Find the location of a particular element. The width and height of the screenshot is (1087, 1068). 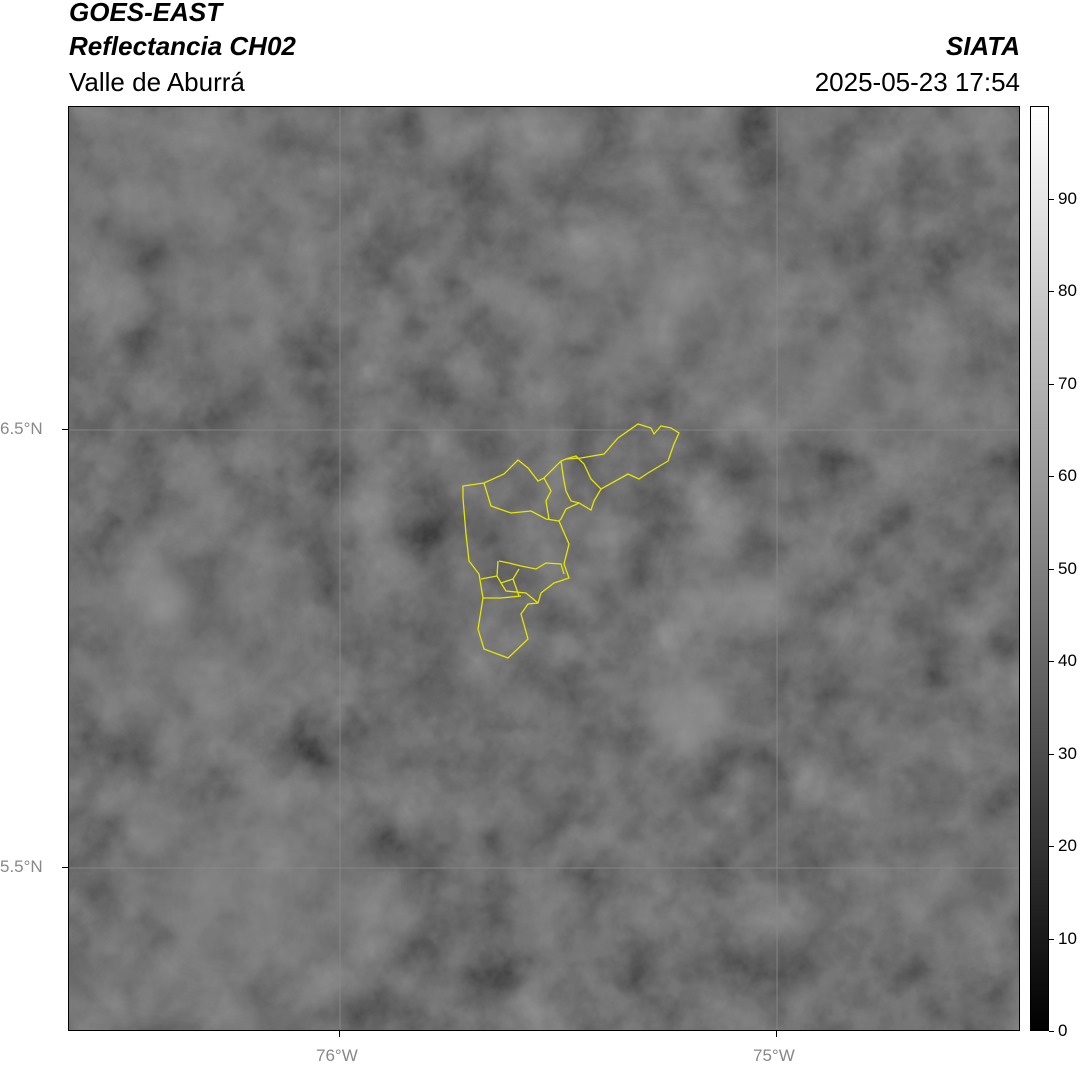

colorbar-tick-label: 0 is located at coordinates (1063, 1030).